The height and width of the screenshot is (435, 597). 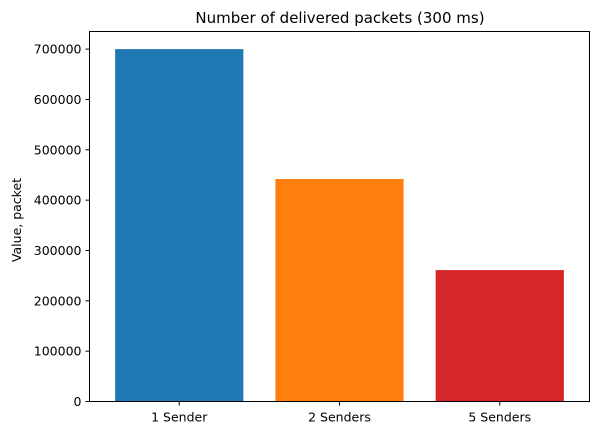 What do you see at coordinates (58, 99) in the screenshot?
I see `y-tick-label: 600000` at bounding box center [58, 99].